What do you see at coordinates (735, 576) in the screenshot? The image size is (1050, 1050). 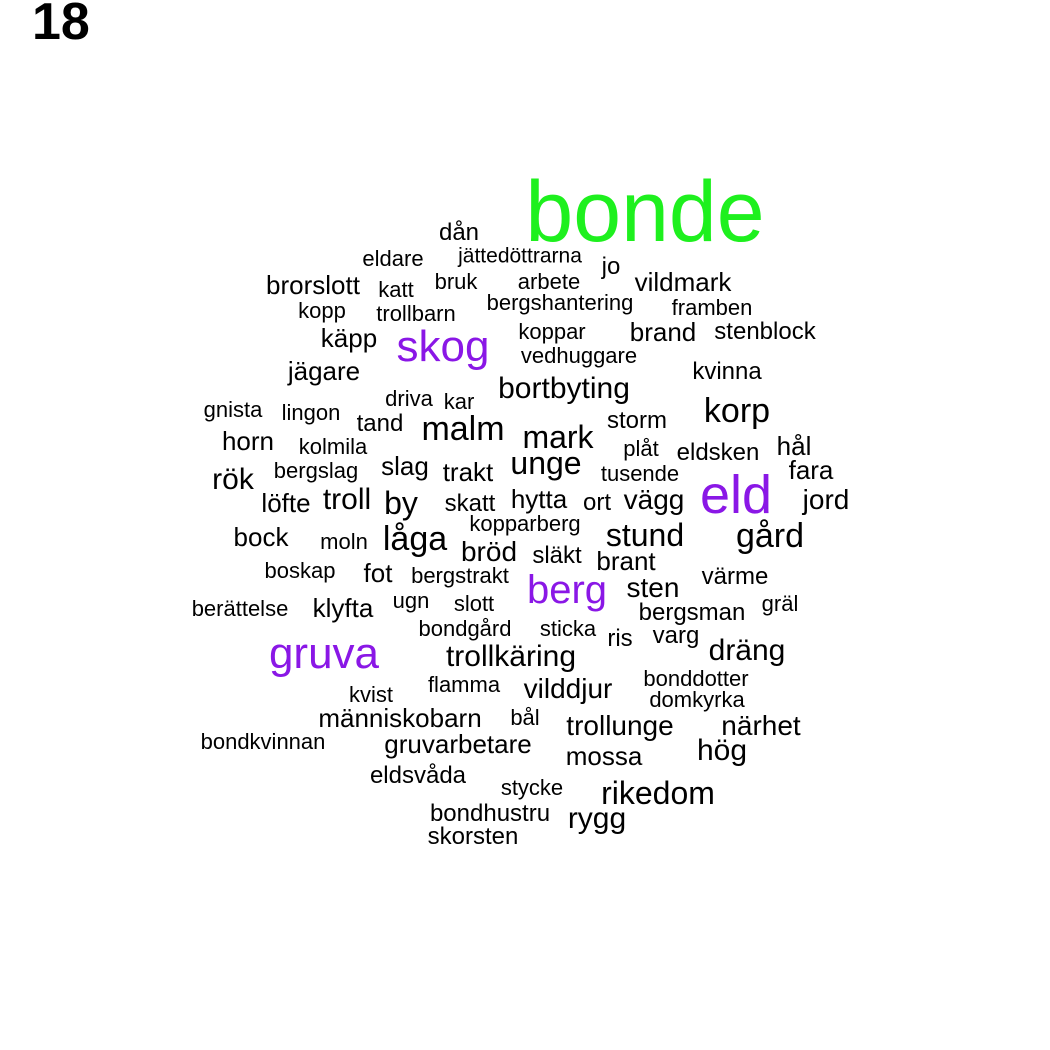 I see `word-varme: värme` at bounding box center [735, 576].